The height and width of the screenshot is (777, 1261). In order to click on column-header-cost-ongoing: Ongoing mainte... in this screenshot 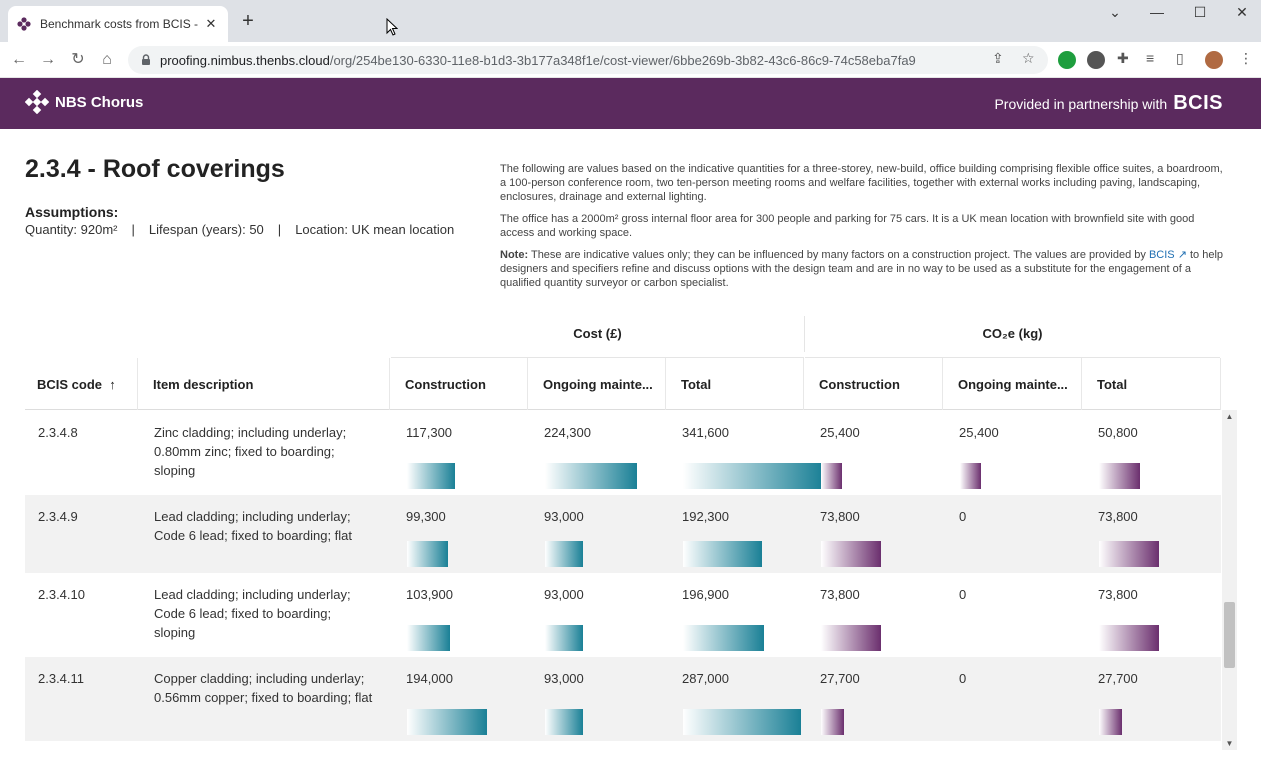, I will do `click(597, 384)`.